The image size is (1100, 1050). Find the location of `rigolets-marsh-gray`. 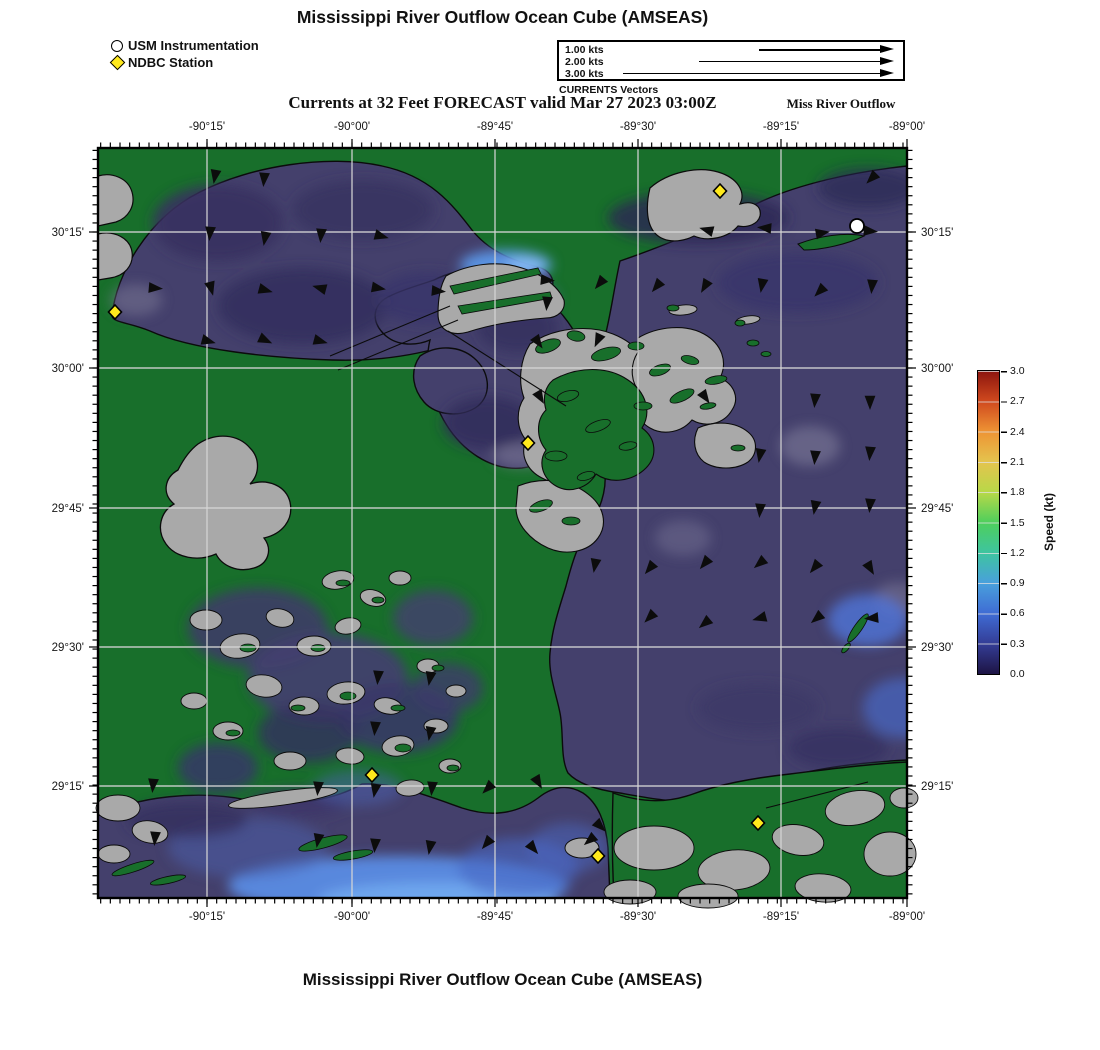

rigolets-marsh-gray is located at coordinates (501, 298).